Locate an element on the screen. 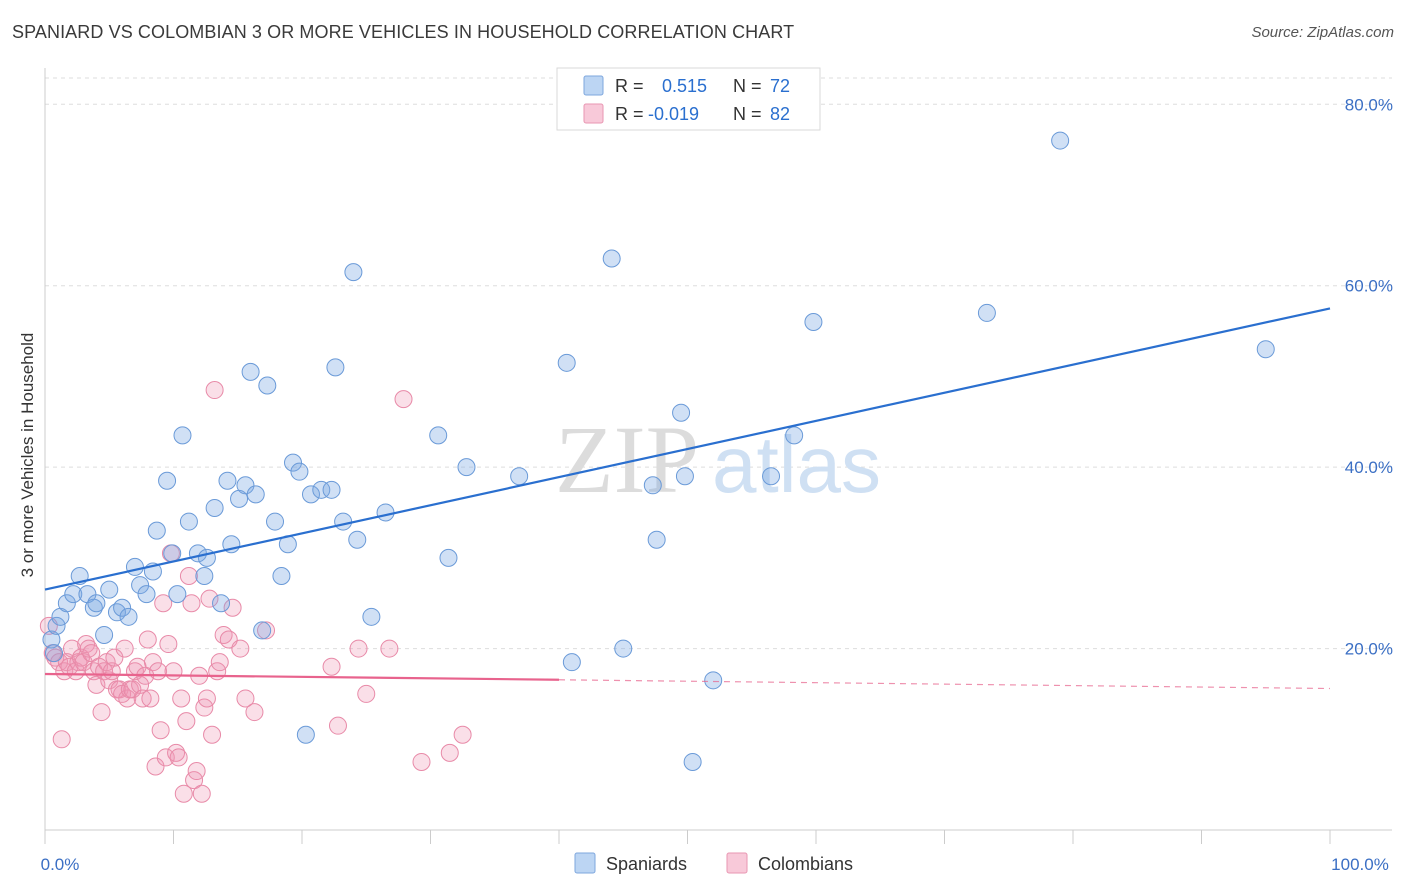  colombians-trend-line is located at coordinates (302, 676).